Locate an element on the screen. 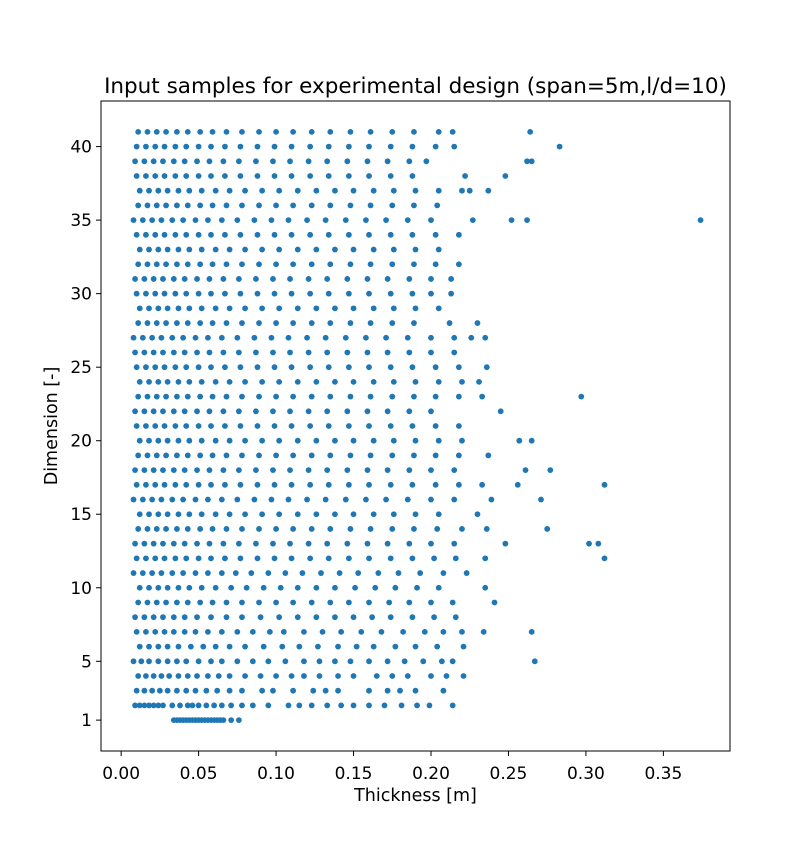  x-tick-label: 0.15 is located at coordinates (354, 774).